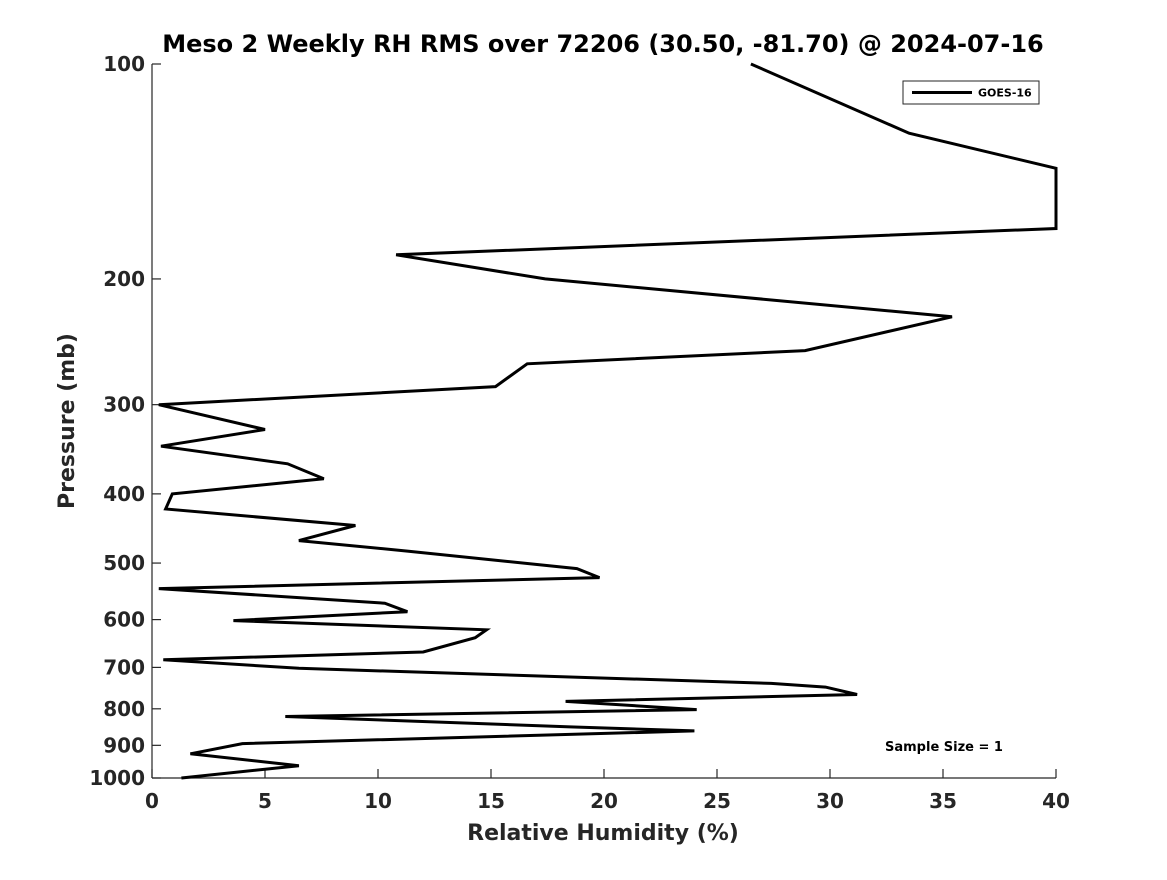  I want to click on x-tick-label: 40, so click(1056, 801).